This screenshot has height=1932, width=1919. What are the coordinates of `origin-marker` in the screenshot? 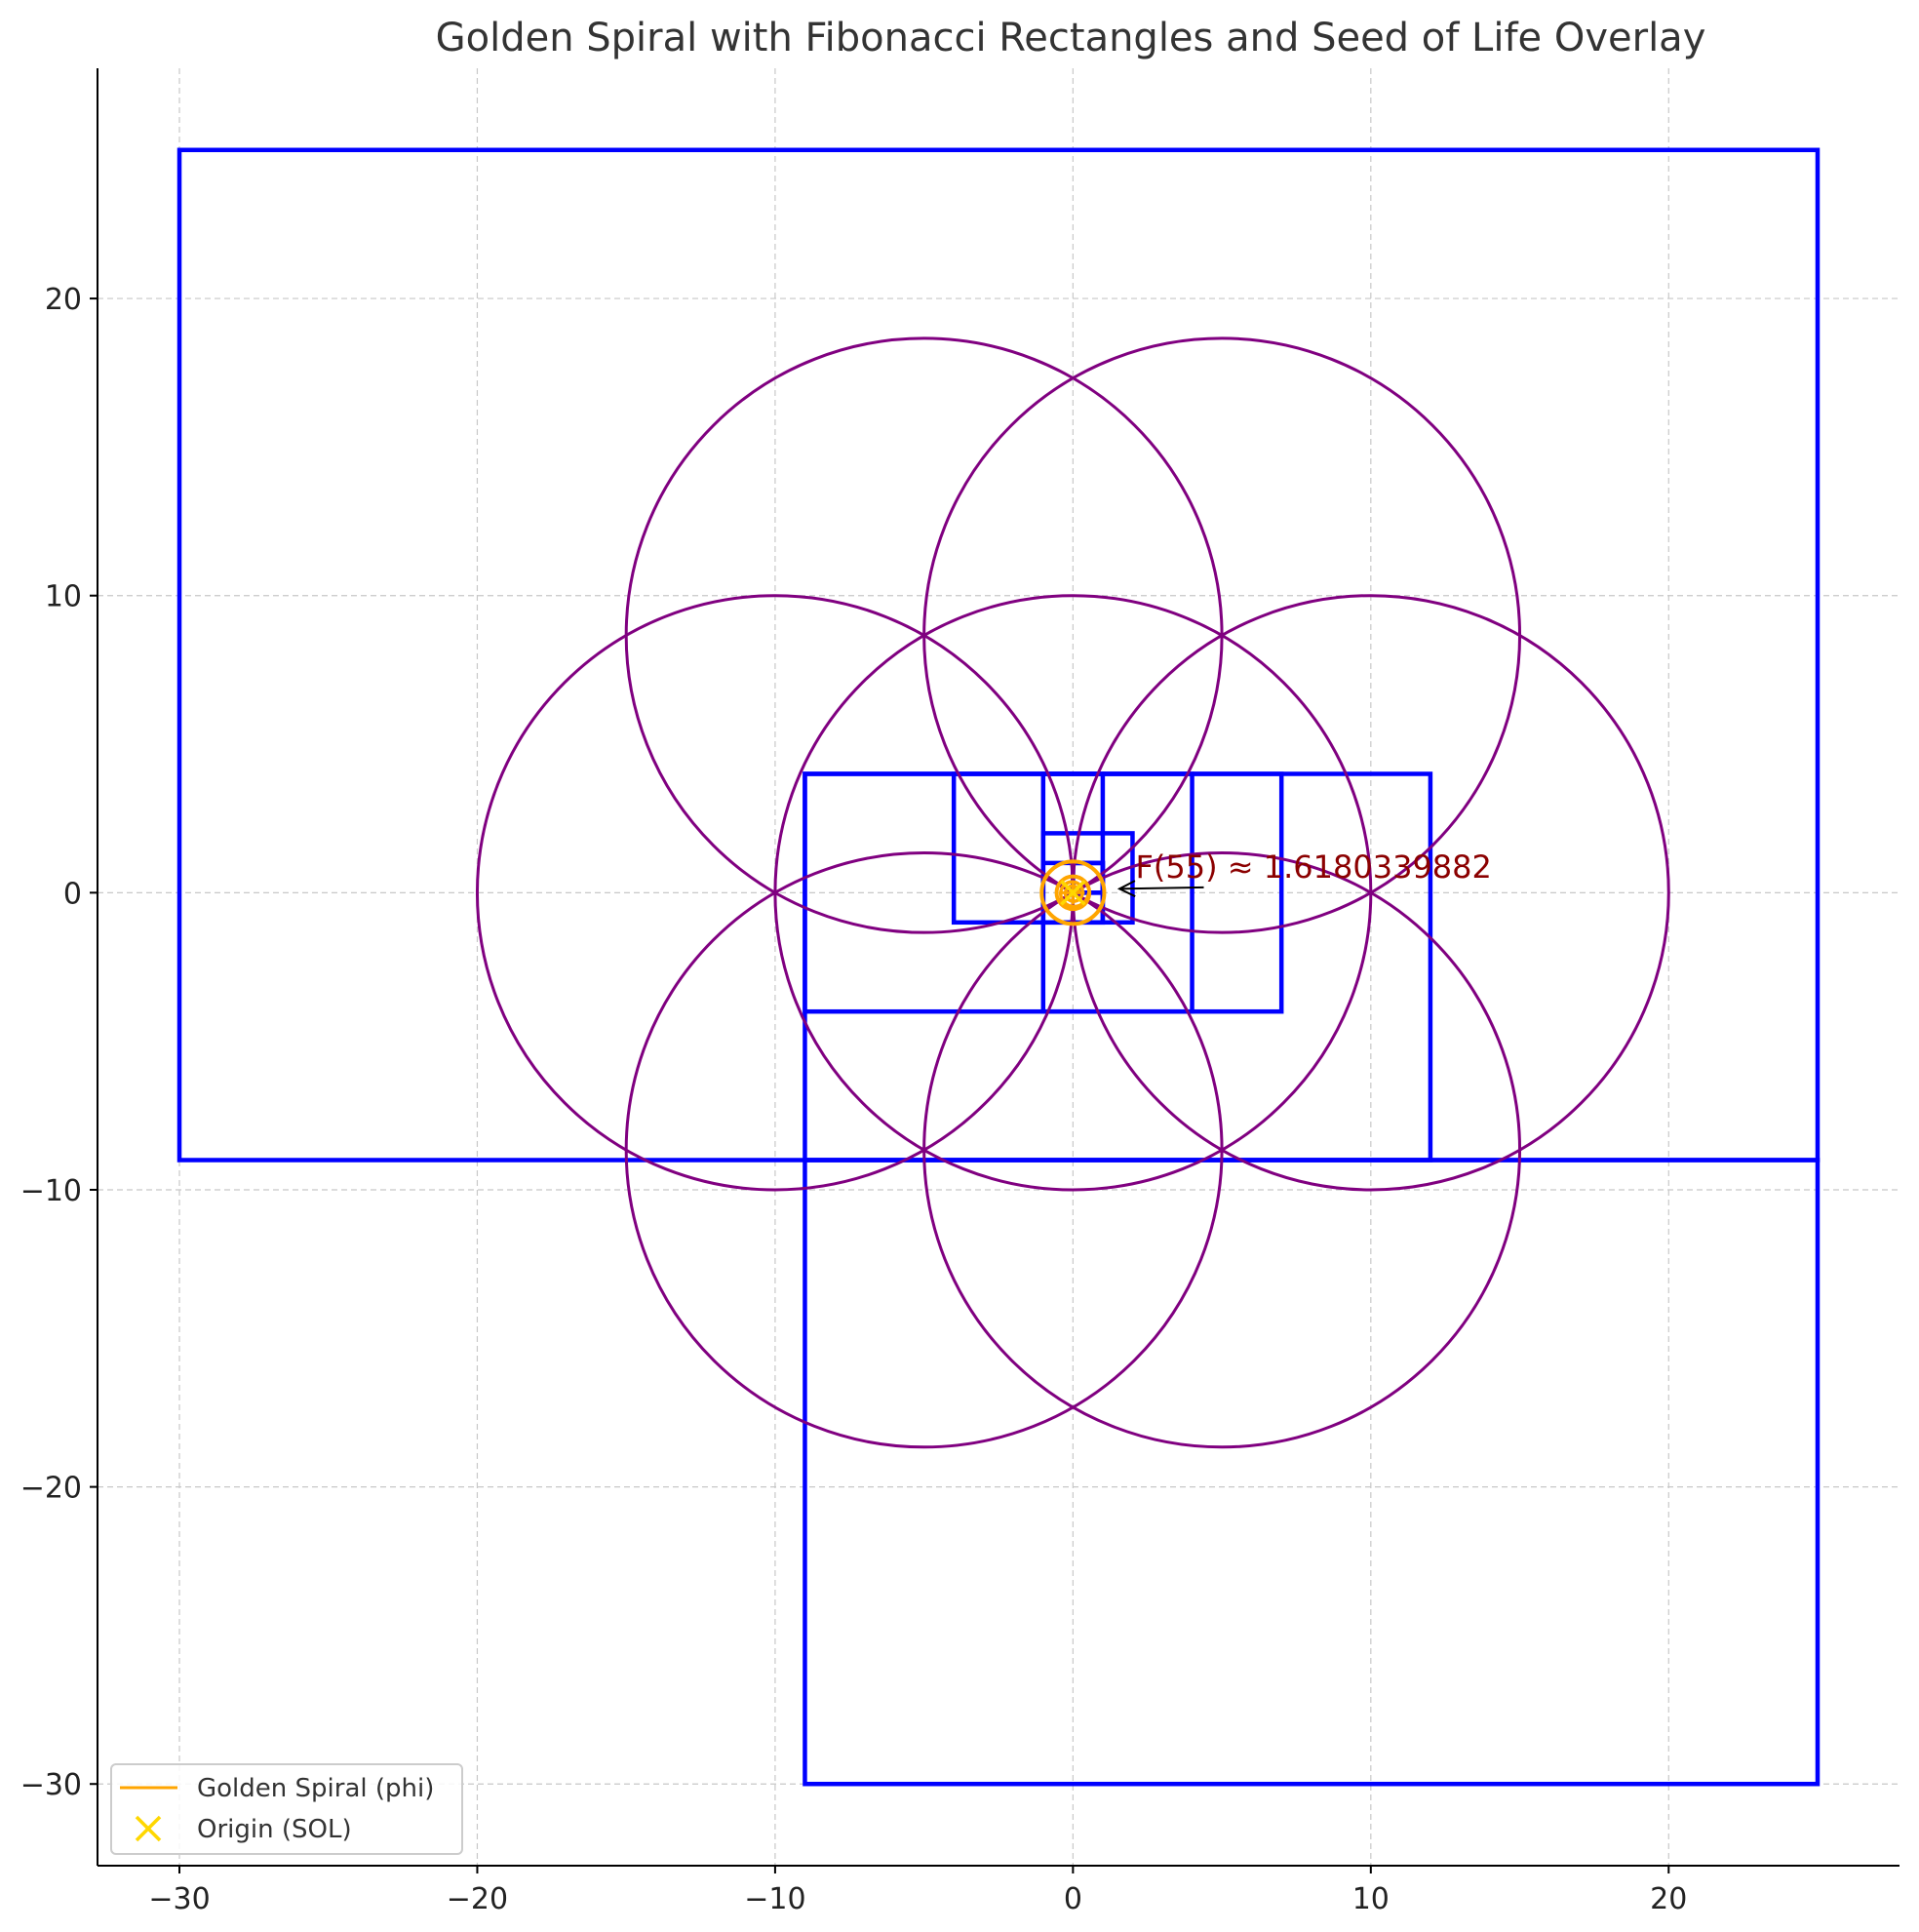 It's located at (1073, 893).